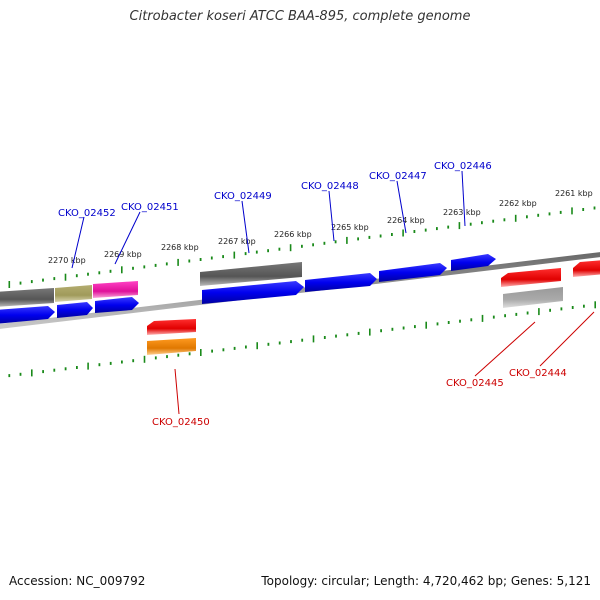 The height and width of the screenshot is (600, 600). What do you see at coordinates (330, 186) in the screenshot?
I see `gene-label-cko-02448: CKO_02448` at bounding box center [330, 186].